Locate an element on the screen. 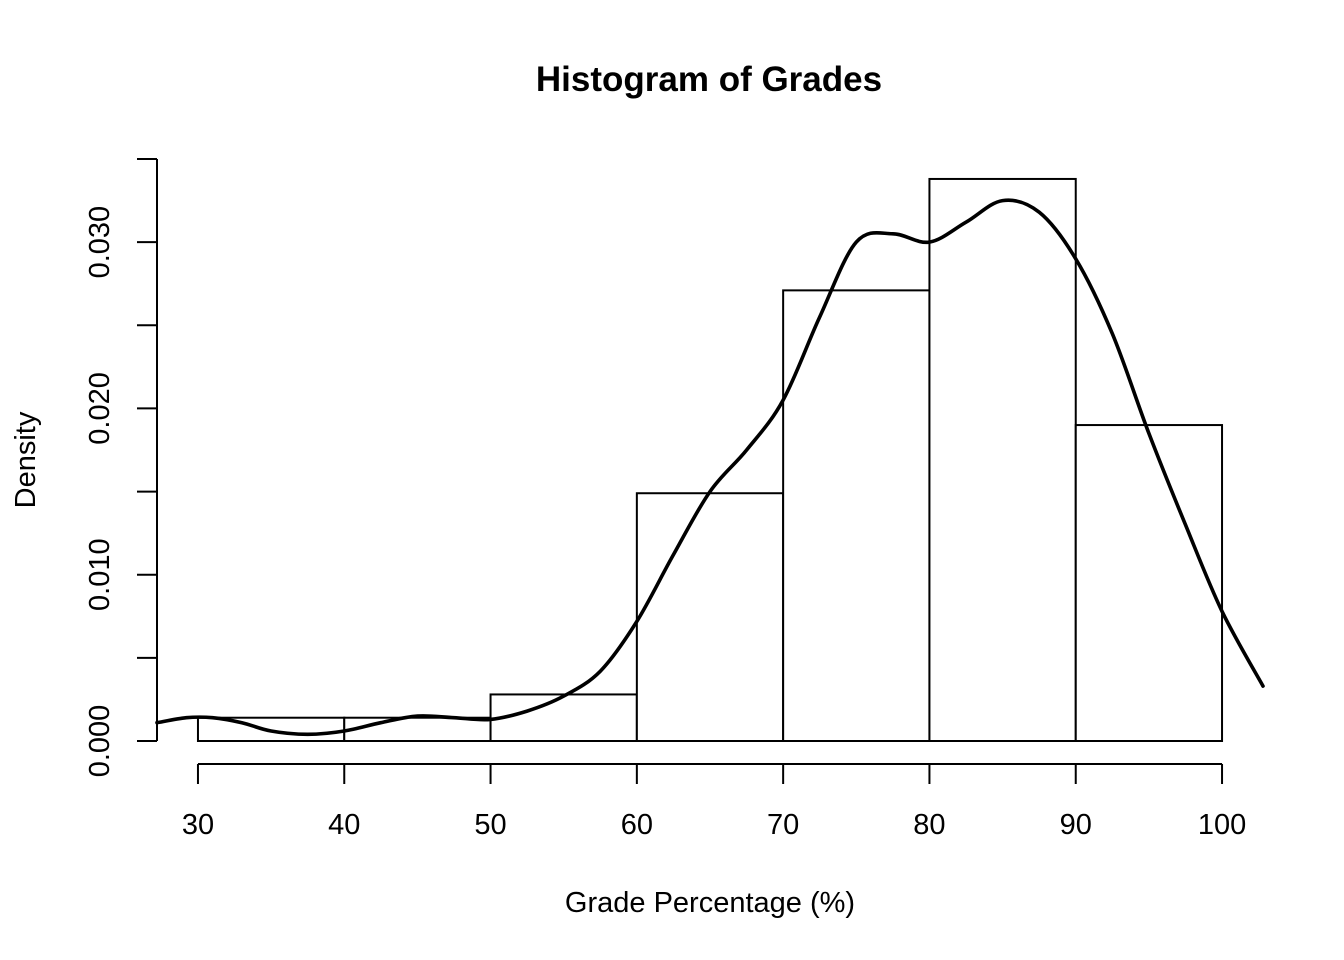  y-tick-label: 0.030 is located at coordinates (100, 242).